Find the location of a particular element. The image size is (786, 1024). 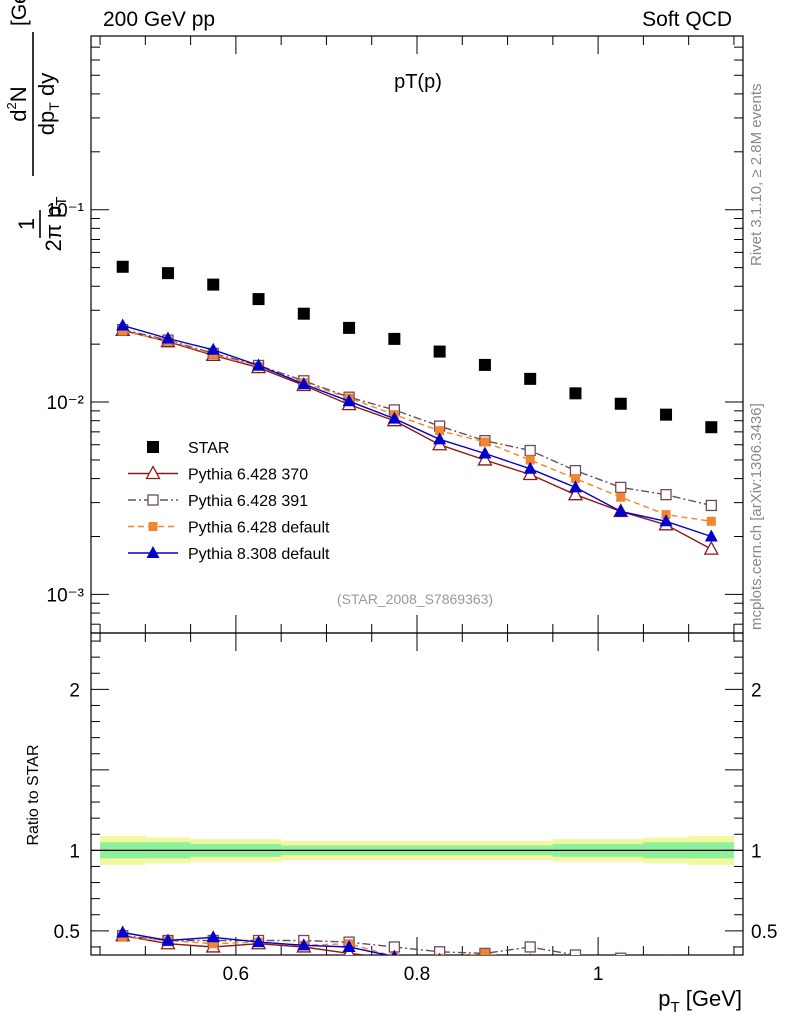

watermark-label: (STAR_2008_S7869363) is located at coordinates (415, 599).